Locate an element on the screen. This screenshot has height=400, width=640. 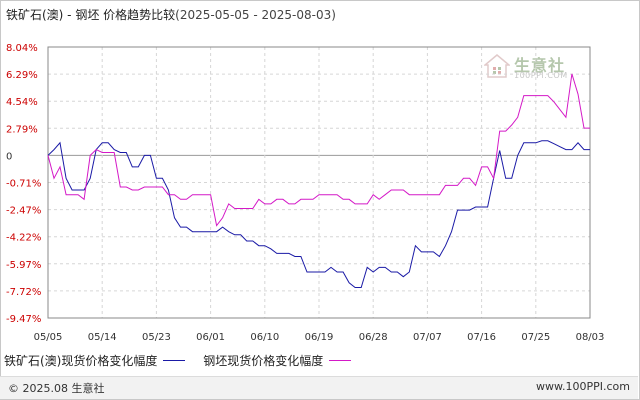
y-tick-label: 0 is located at coordinates (9, 156).